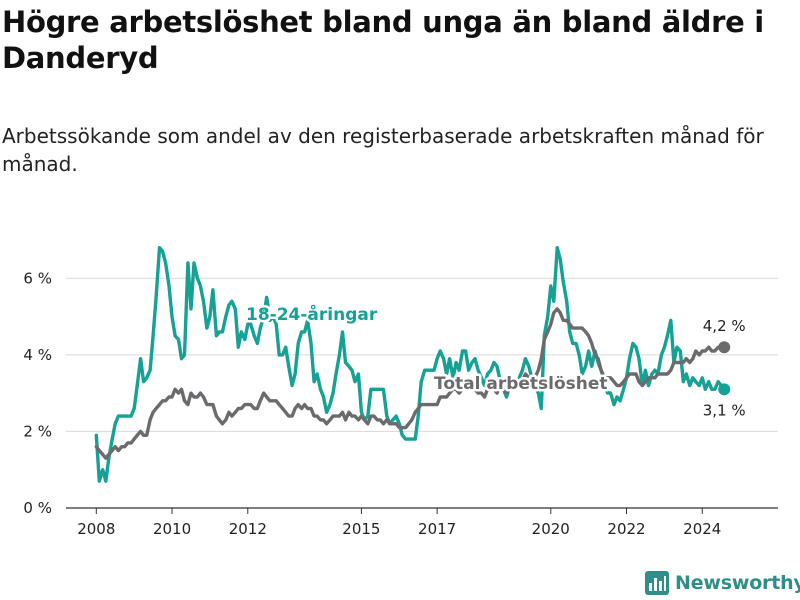 This screenshot has height=600, width=800. What do you see at coordinates (37, 431) in the screenshot?
I see `y-tick-label: 2 %` at bounding box center [37, 431].